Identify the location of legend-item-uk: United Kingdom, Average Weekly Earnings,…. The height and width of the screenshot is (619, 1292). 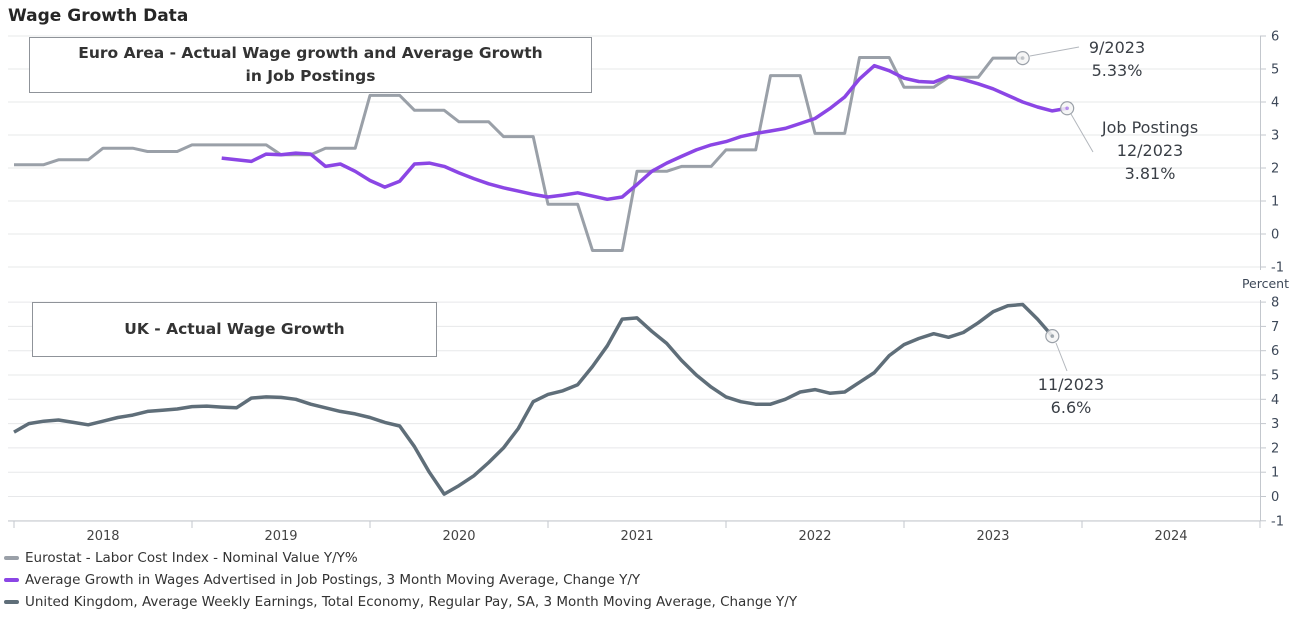
(400, 602).